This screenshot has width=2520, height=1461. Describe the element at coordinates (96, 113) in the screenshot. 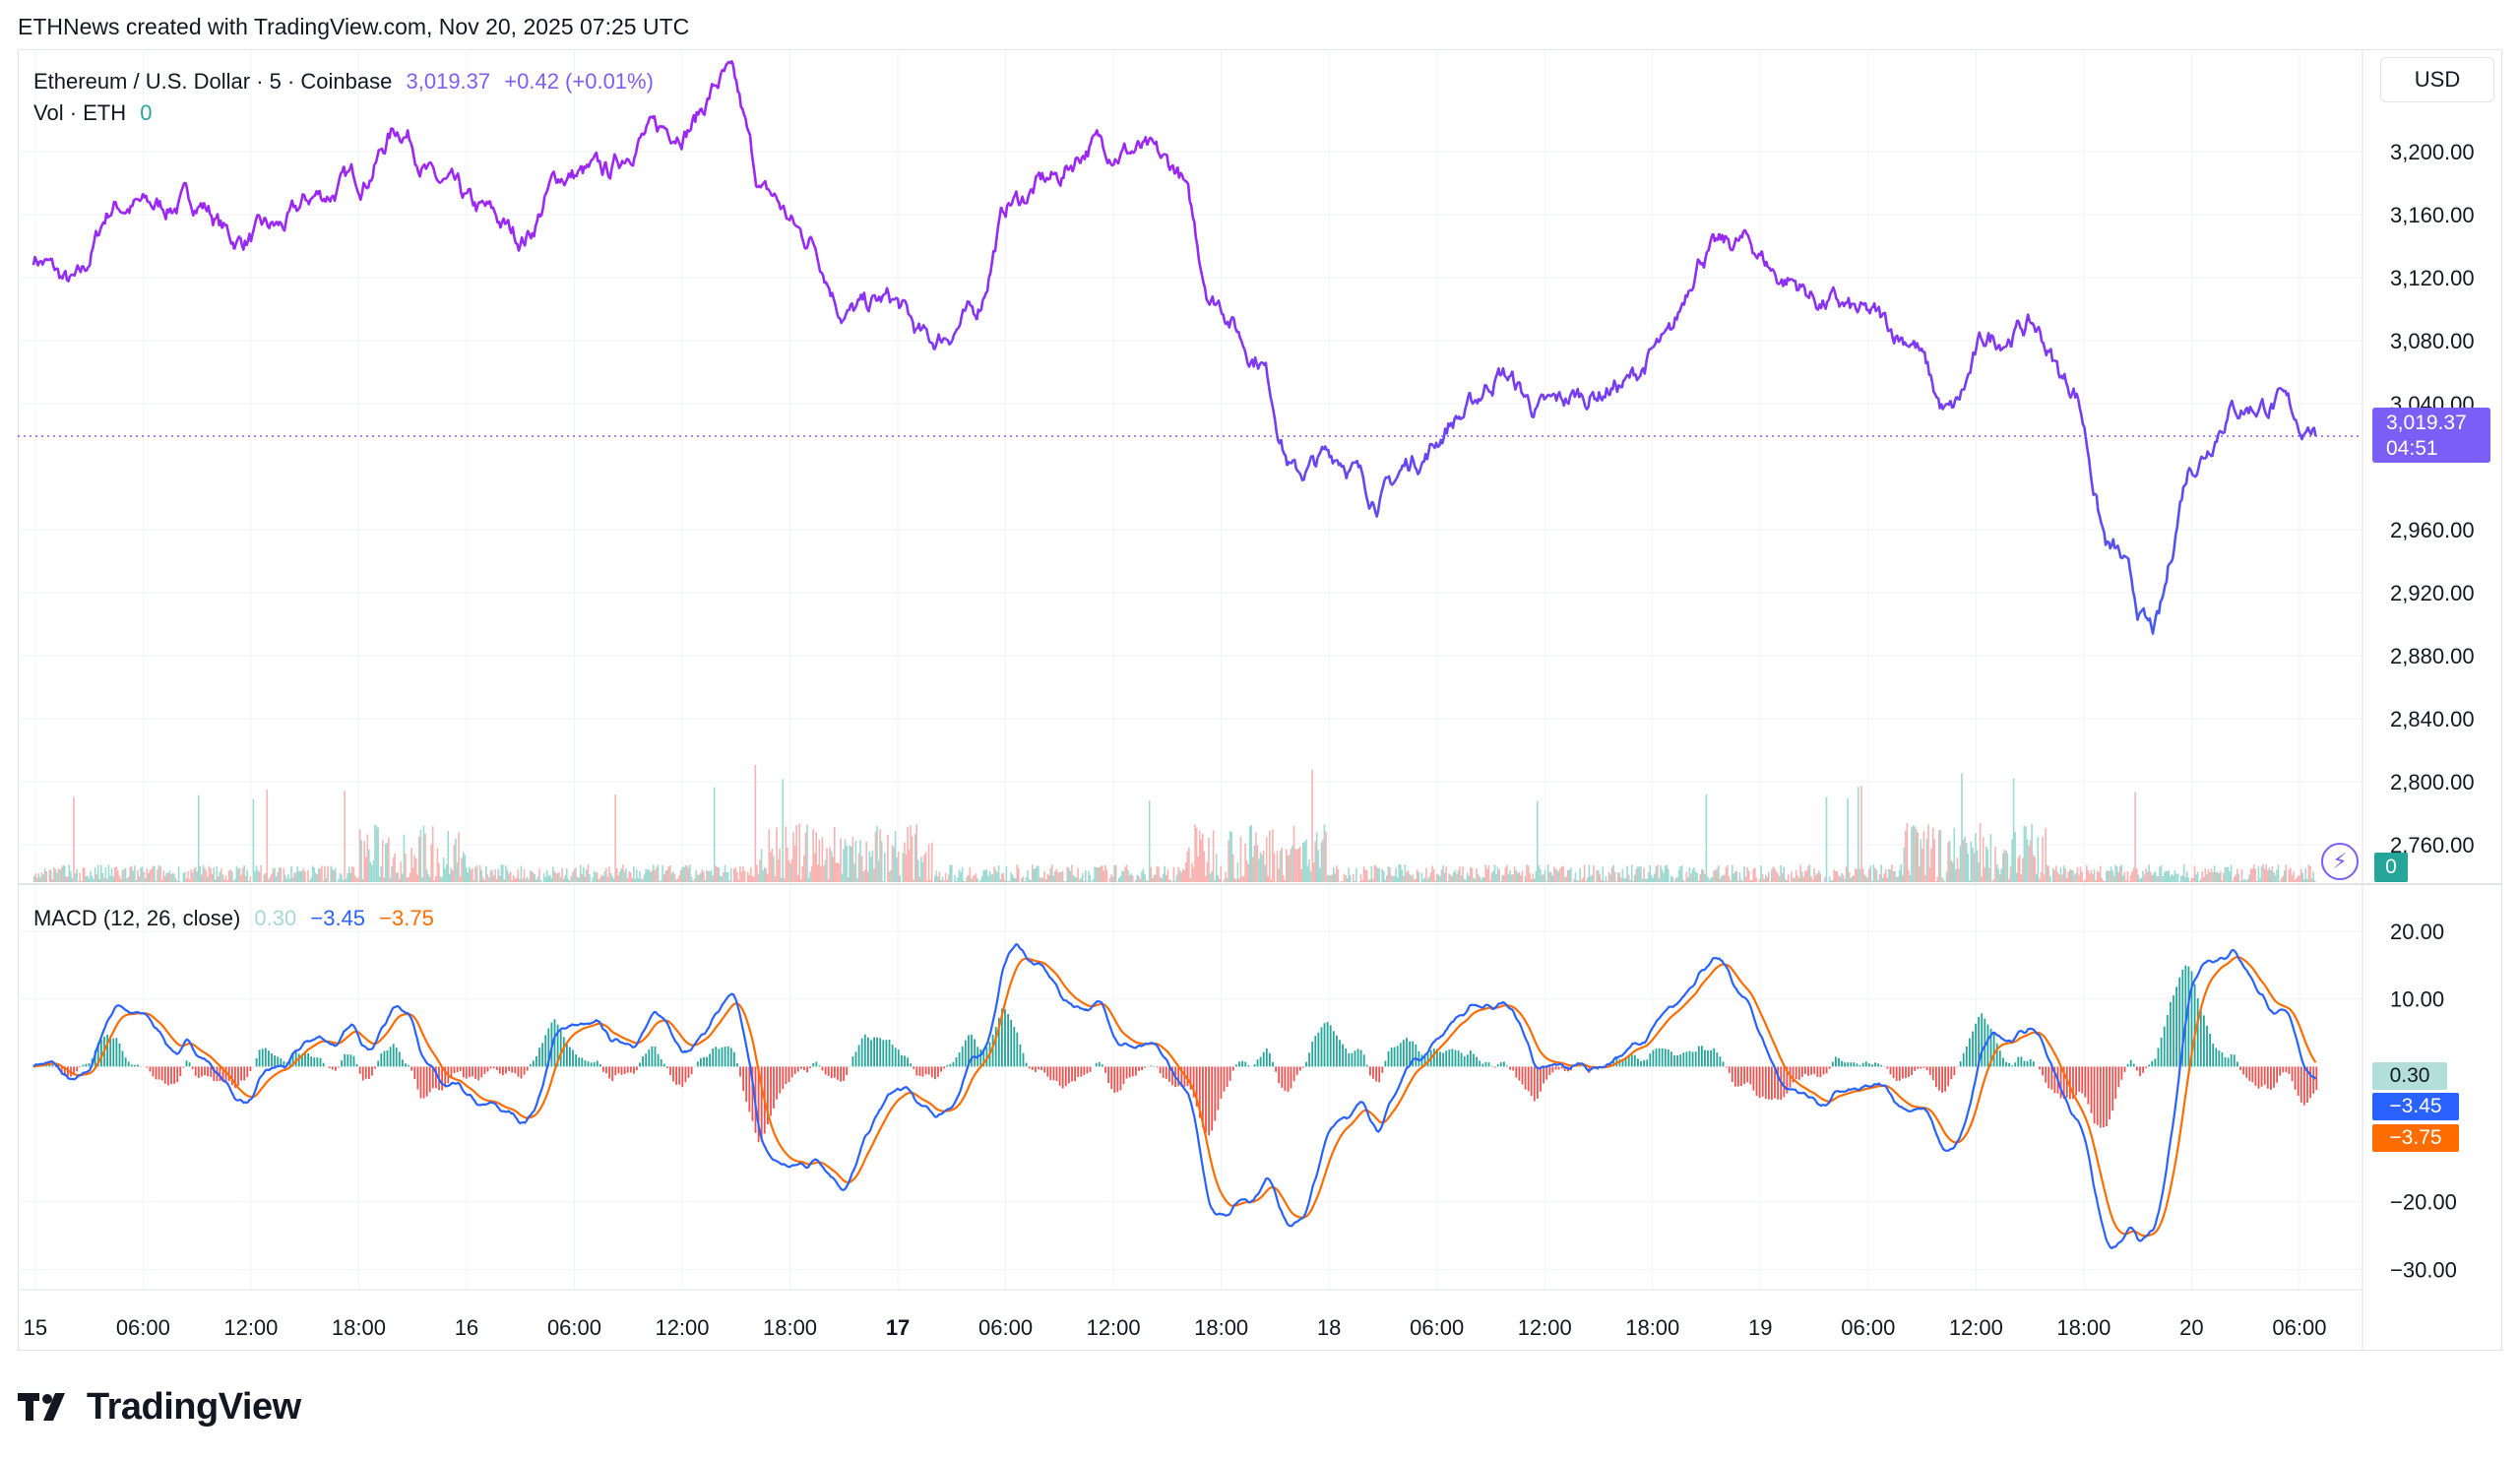

I see `volume-legend: Vol · ETH 0` at that location.